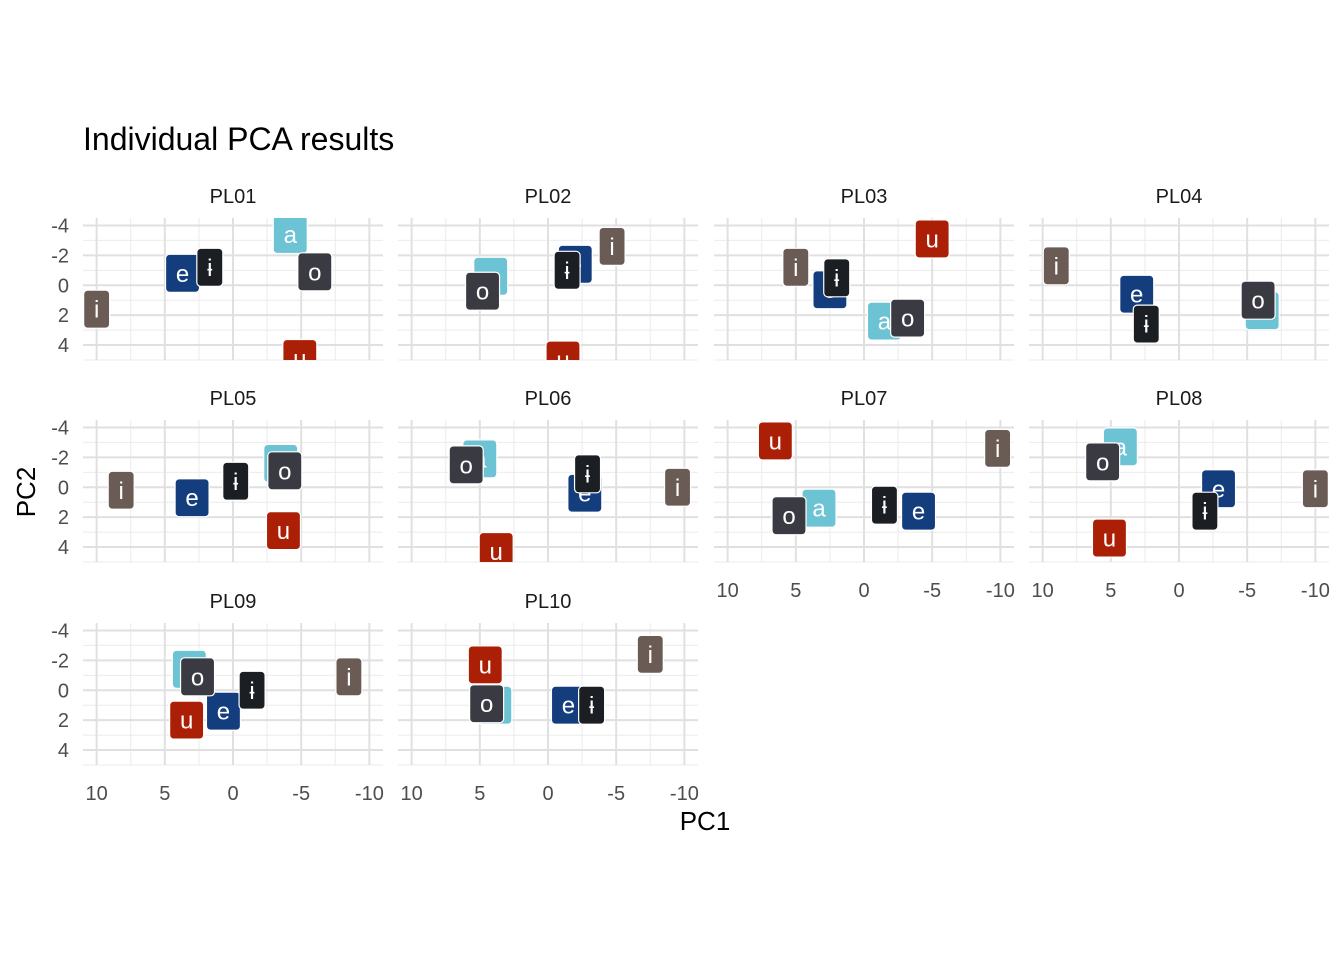 This screenshot has height=960, width=1344. What do you see at coordinates (233, 602) in the screenshot?
I see `facet-strip-label: PL09` at bounding box center [233, 602].